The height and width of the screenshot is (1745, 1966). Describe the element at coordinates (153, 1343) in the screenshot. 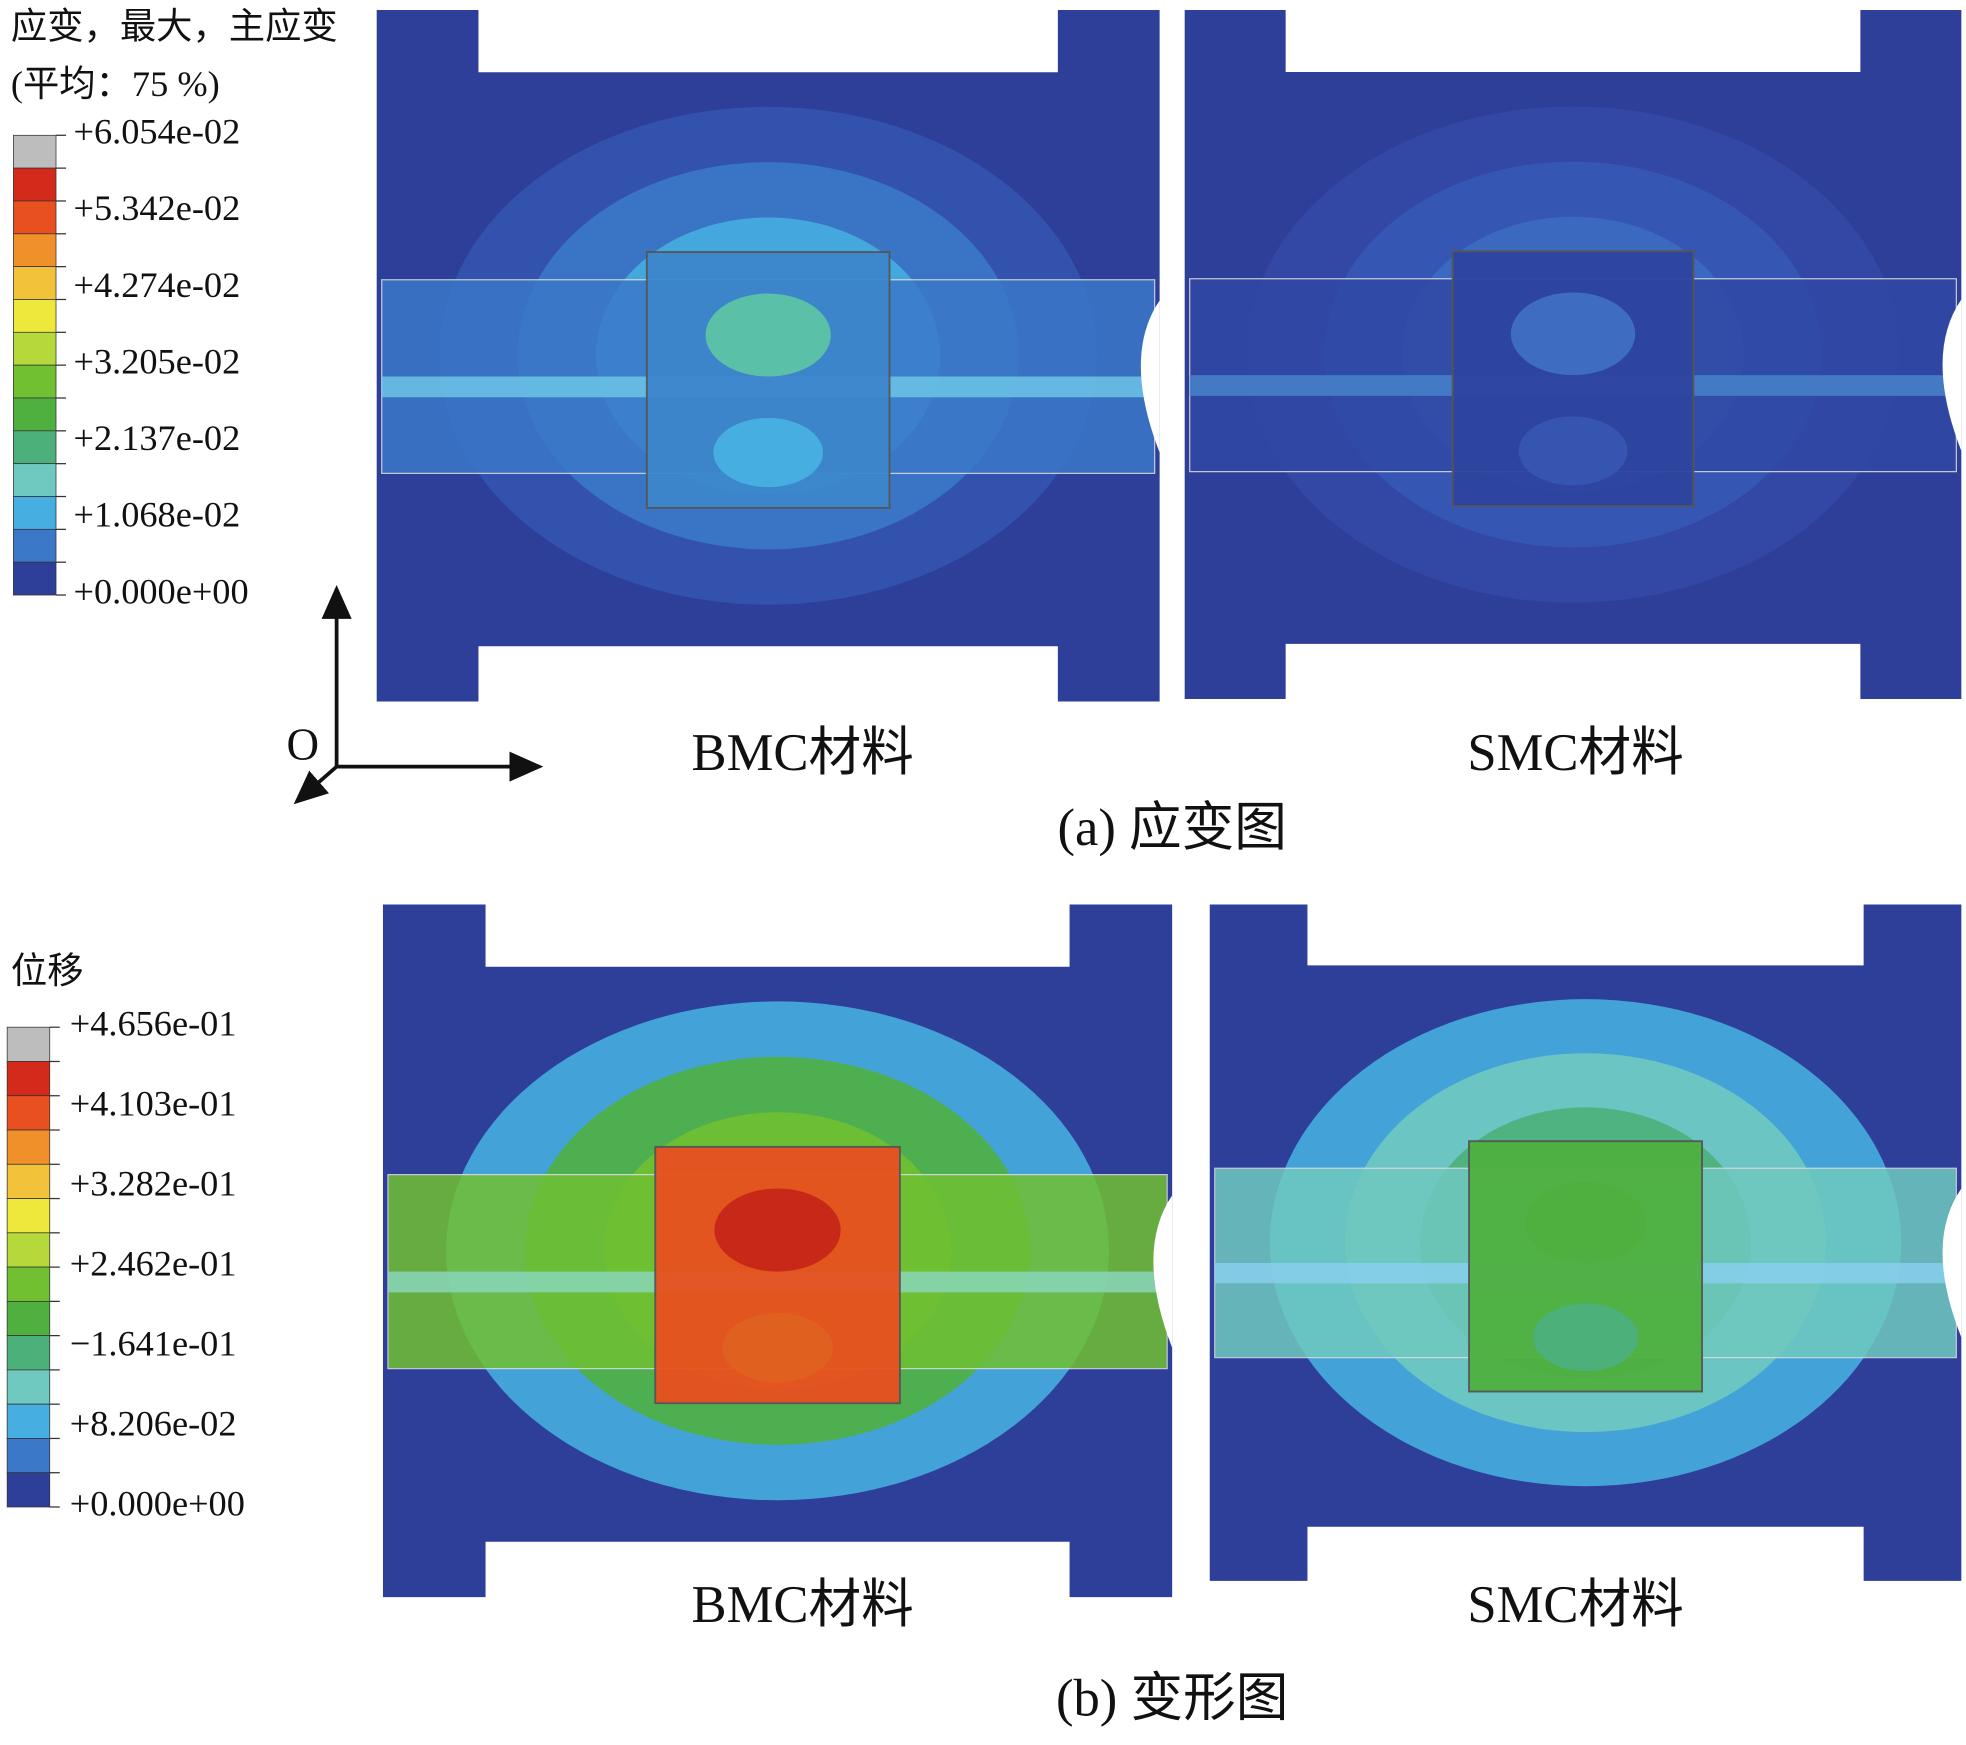

I see `legend-label: −1.641e-01` at that location.